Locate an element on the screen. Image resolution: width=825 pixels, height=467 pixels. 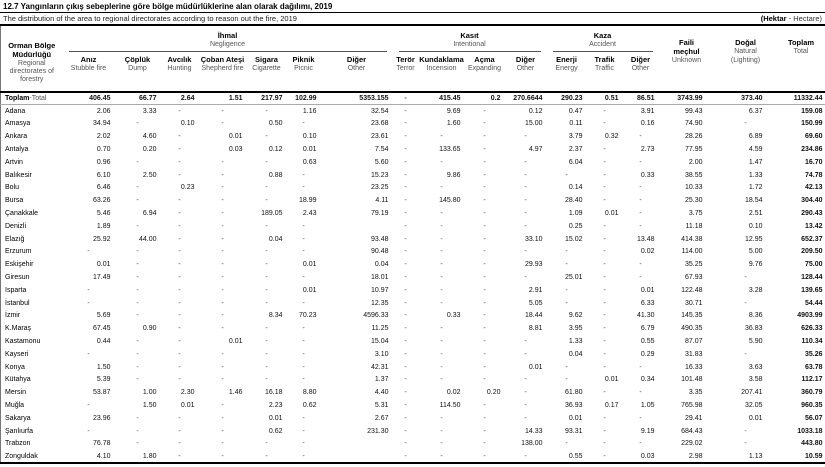
table-cell: 234.86 is located at coordinates (812, 150).